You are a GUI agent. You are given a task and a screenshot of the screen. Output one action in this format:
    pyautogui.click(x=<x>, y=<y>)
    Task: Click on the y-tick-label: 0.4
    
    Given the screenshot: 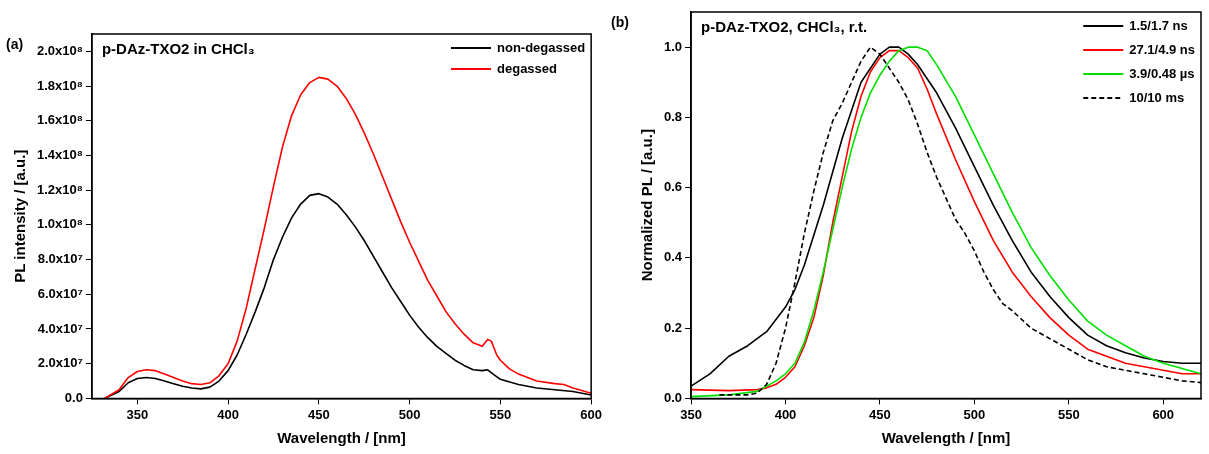 What is the action you would take?
    pyautogui.click(x=673, y=257)
    